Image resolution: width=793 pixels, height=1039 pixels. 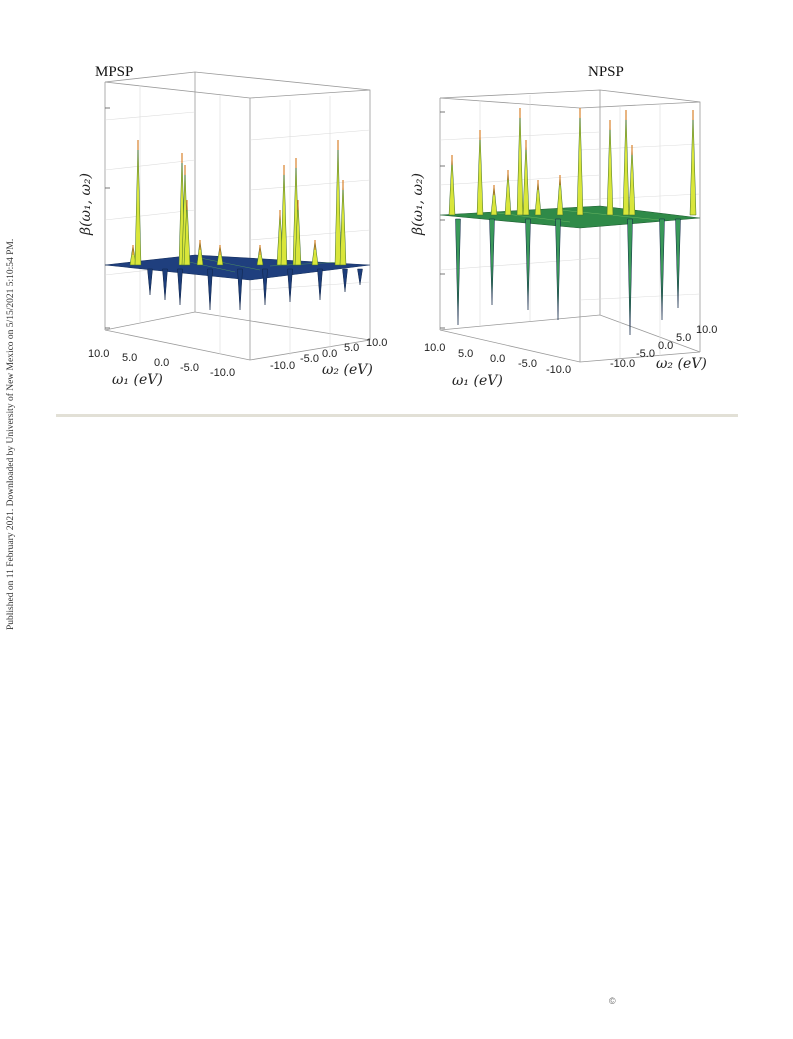 I want to click on grid-lines, so click(x=237, y=220).